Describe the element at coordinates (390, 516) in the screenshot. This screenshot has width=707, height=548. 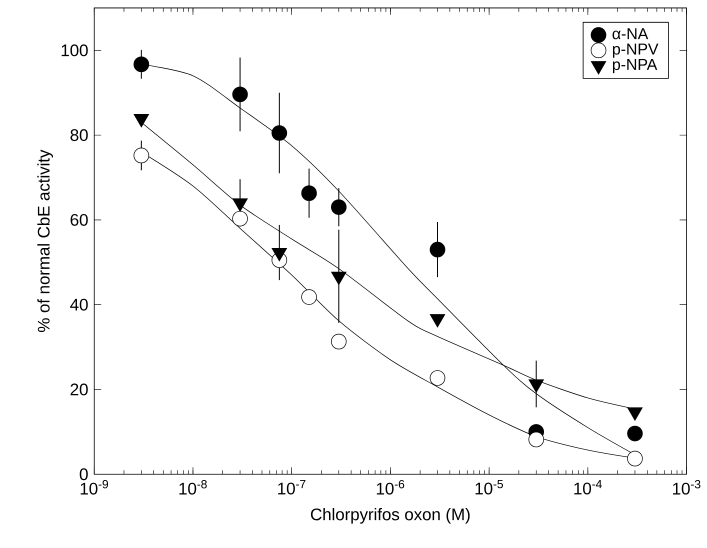
I see `x-axis-title: Chlorpyrifos oxon (M)` at that location.